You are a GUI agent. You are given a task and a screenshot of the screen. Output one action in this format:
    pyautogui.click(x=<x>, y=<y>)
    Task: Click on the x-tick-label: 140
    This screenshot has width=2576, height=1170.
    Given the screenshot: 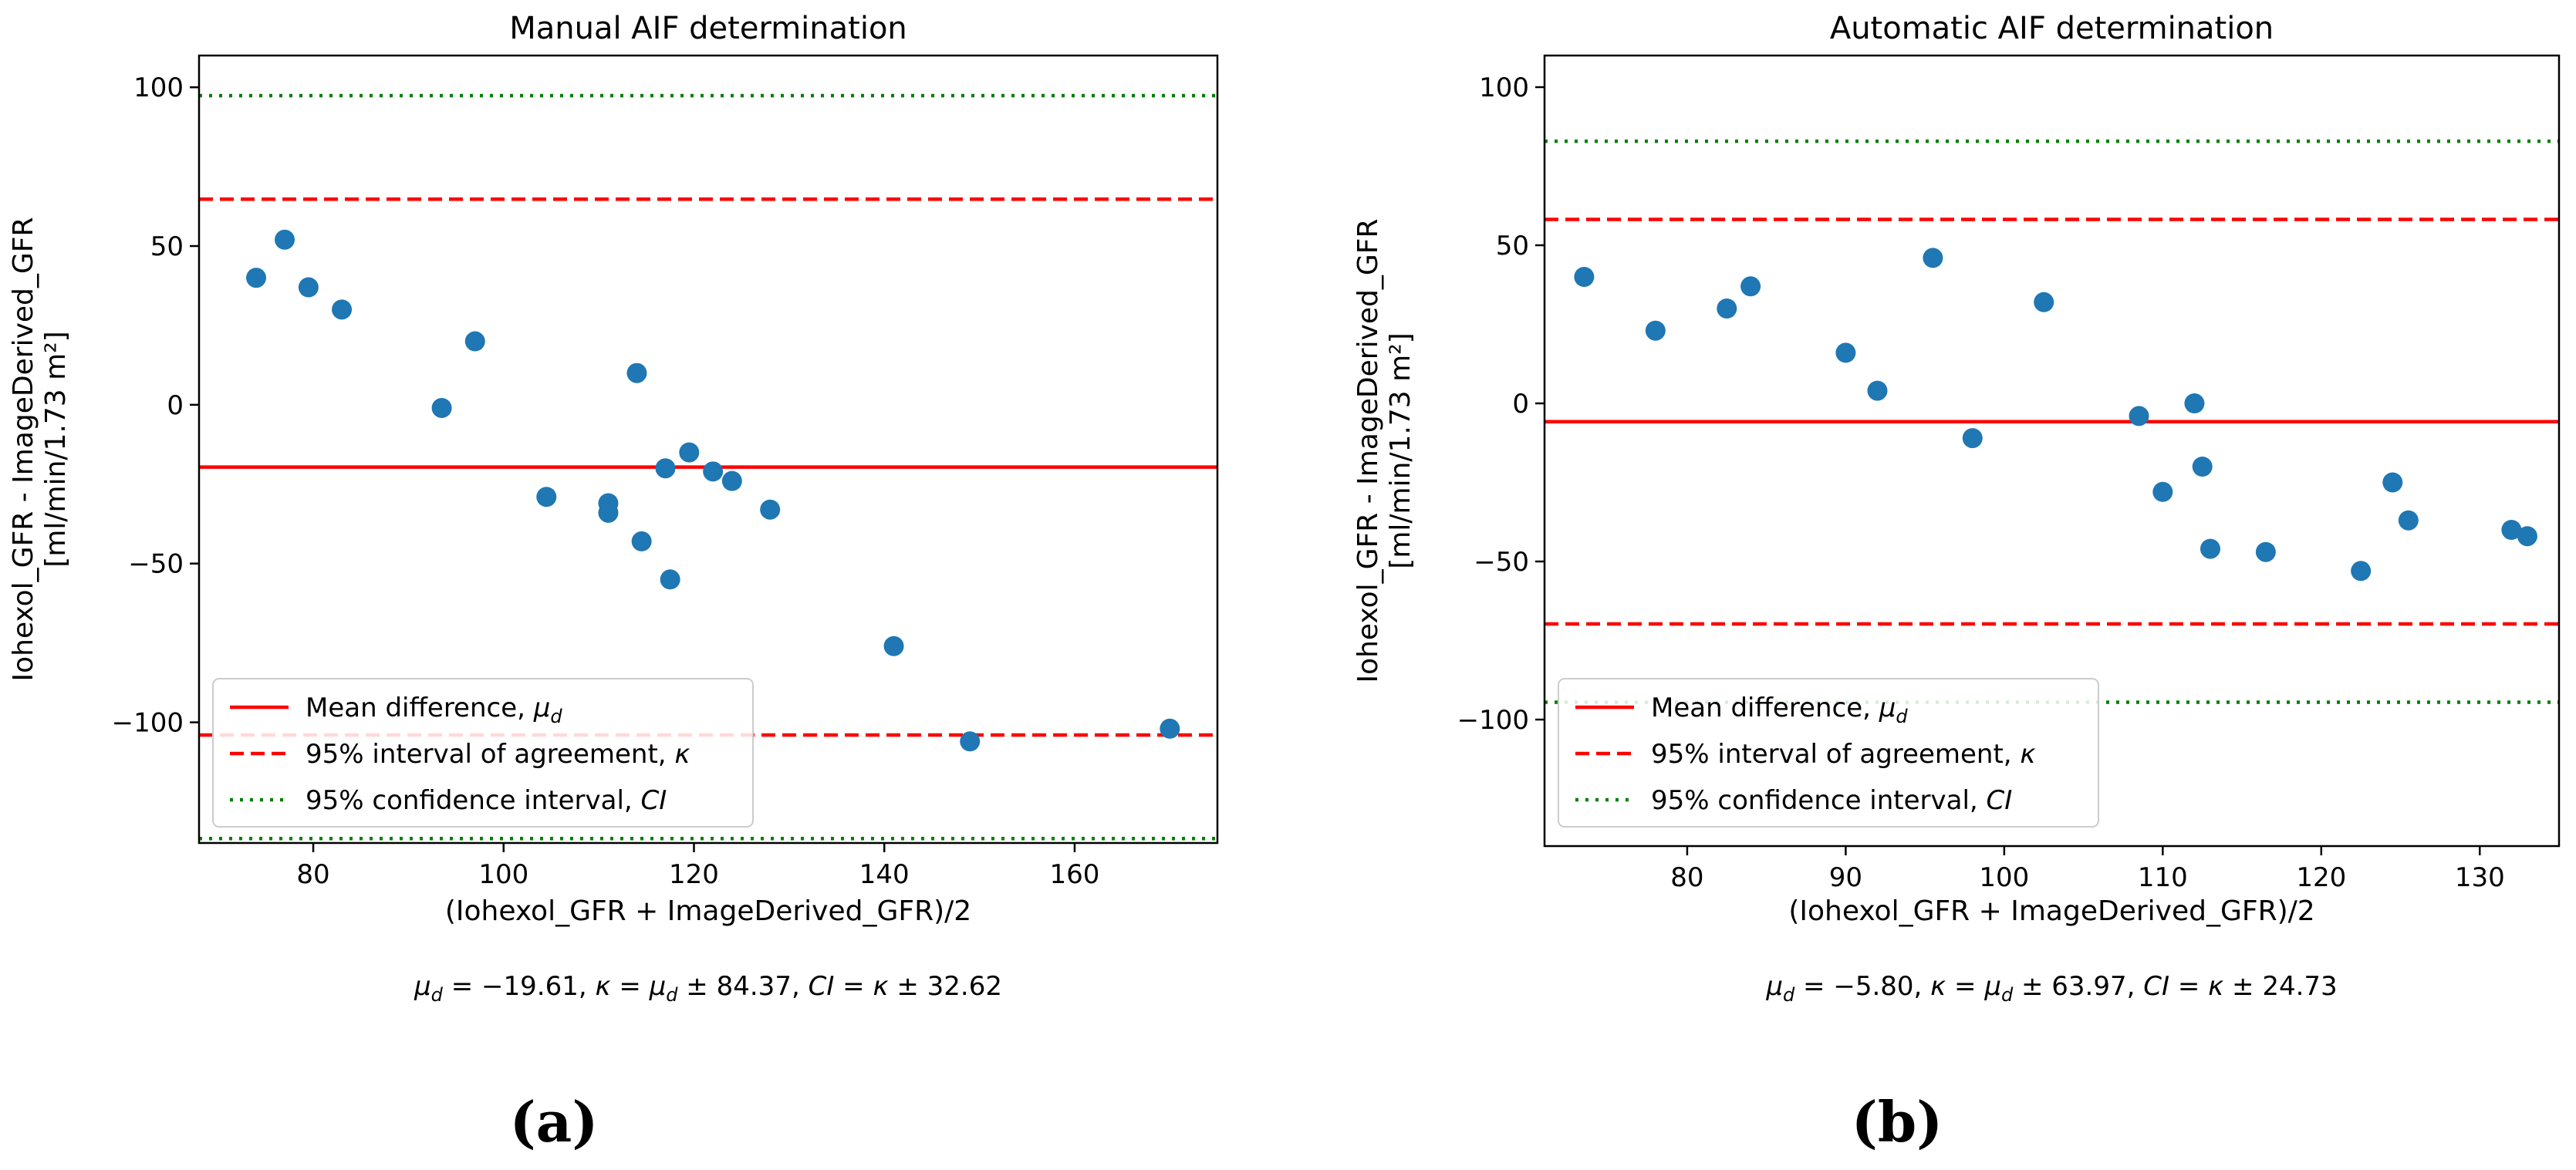 What is the action you would take?
    pyautogui.click(x=884, y=874)
    